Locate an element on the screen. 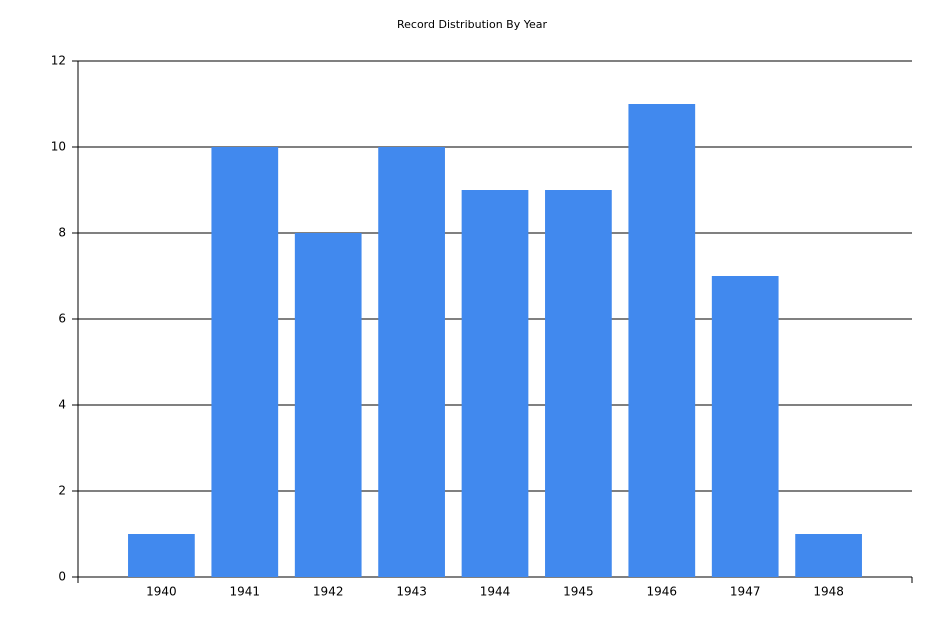  y-tick-label: 10 is located at coordinates (58, 147).